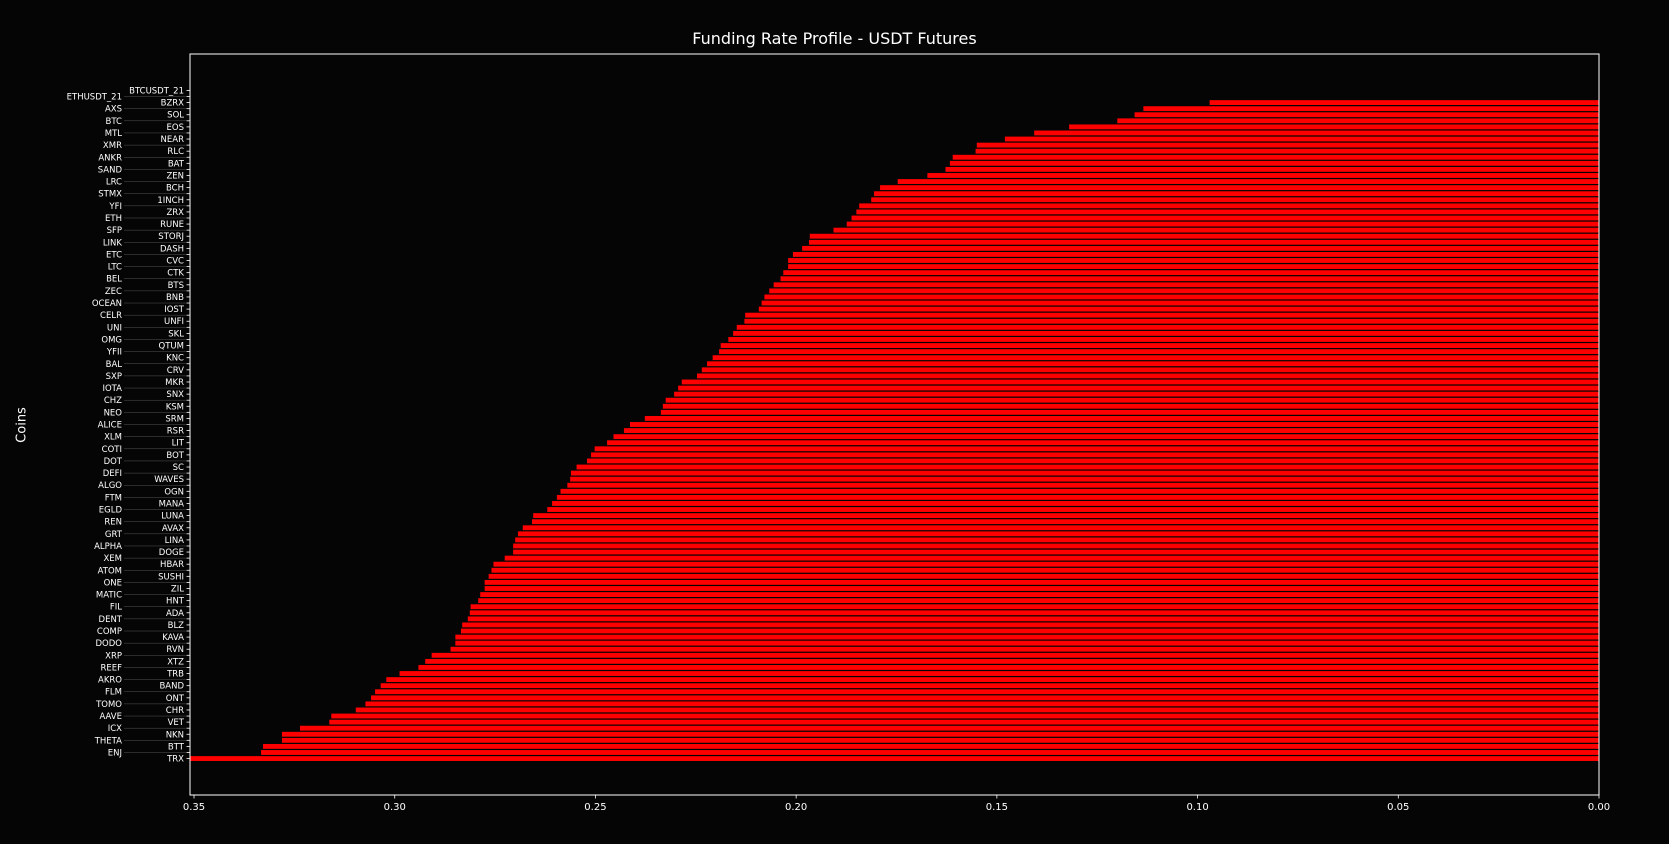 This screenshot has width=1669, height=844. I want to click on bar-neo, so click(1129, 412).